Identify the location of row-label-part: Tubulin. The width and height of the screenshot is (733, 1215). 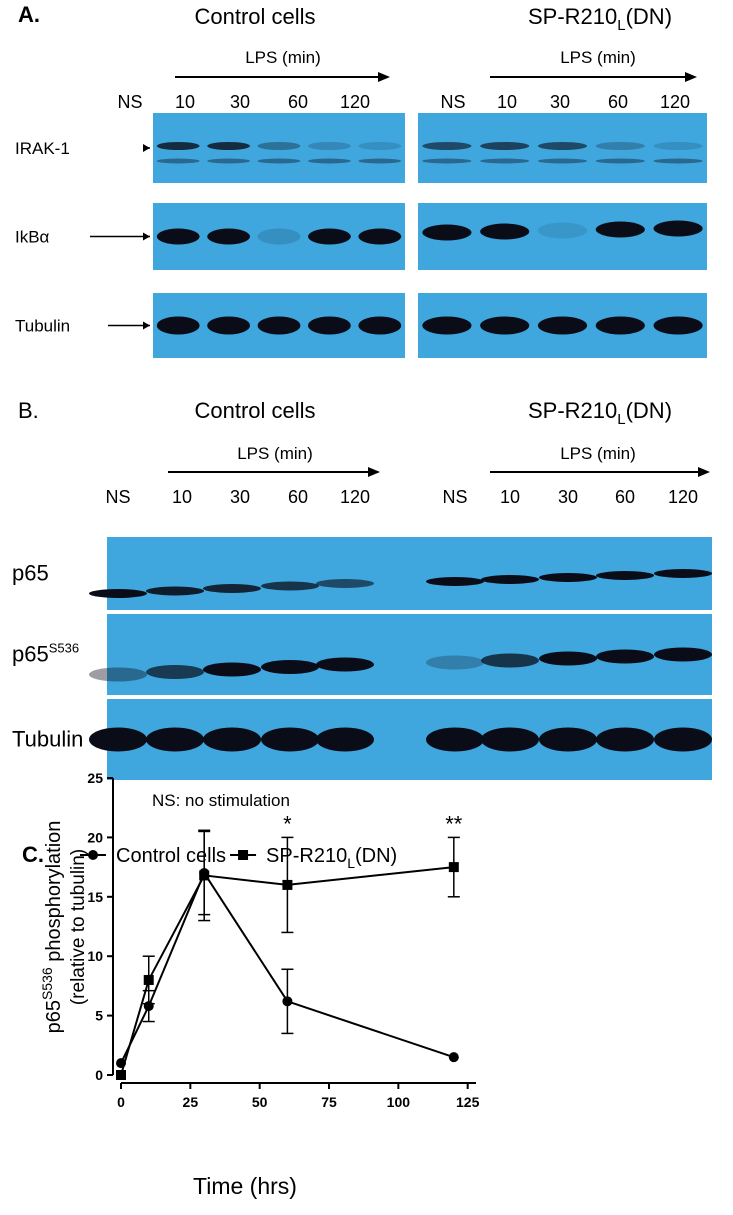
(47, 739).